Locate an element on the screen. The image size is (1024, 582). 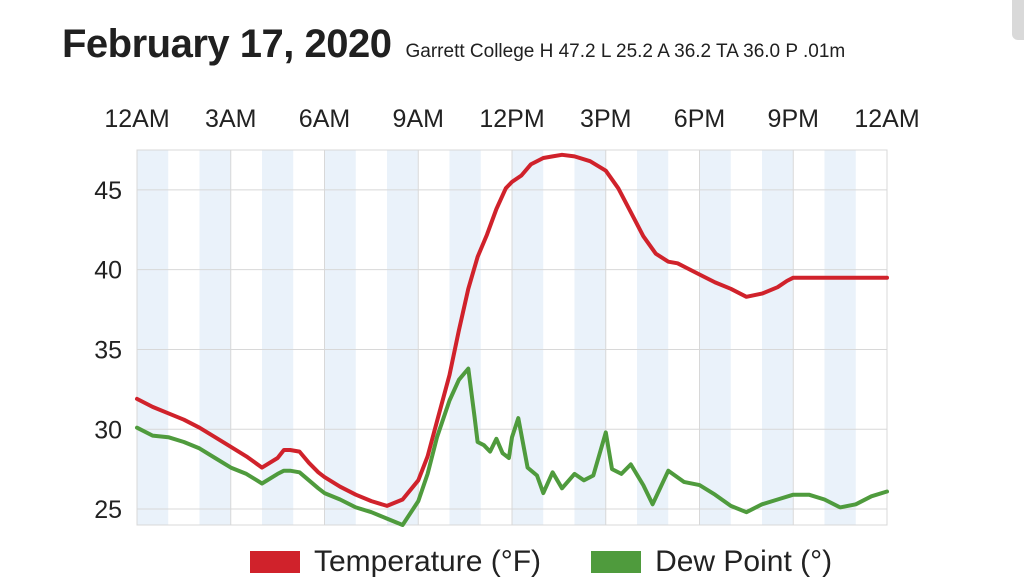
y-tick-label: 25 is located at coordinates (108, 510).